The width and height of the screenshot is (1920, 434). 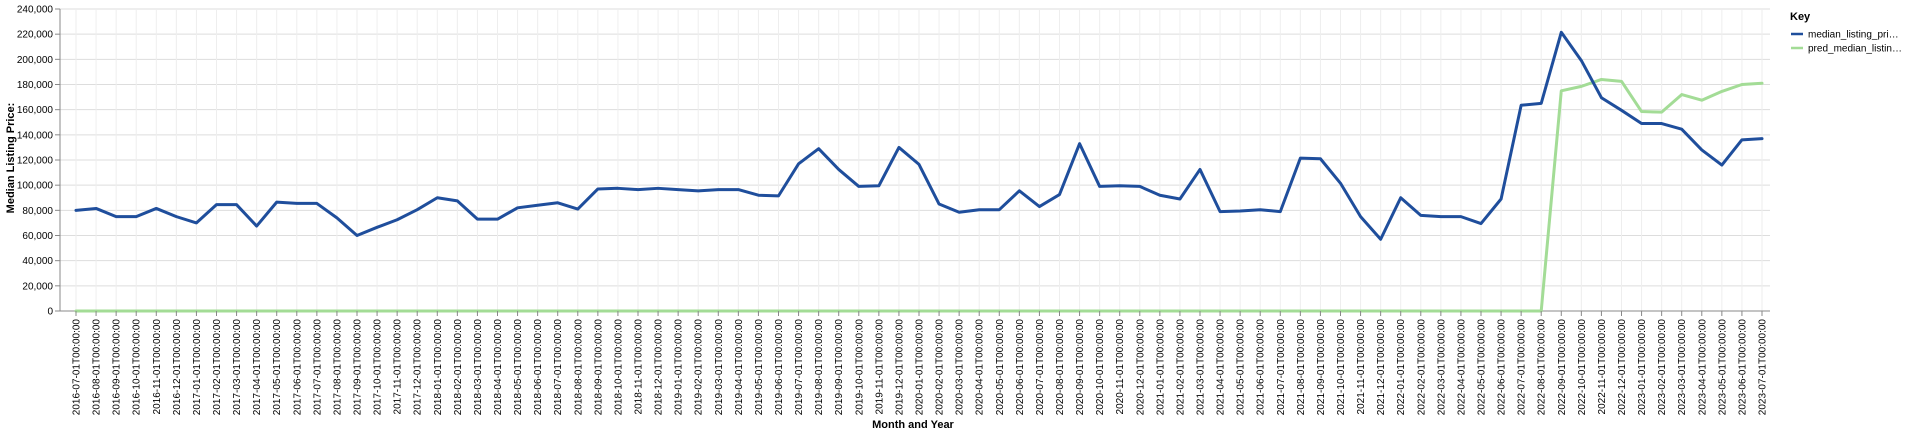 What do you see at coordinates (37, 286) in the screenshot?
I see `y-tick-label: 20,000` at bounding box center [37, 286].